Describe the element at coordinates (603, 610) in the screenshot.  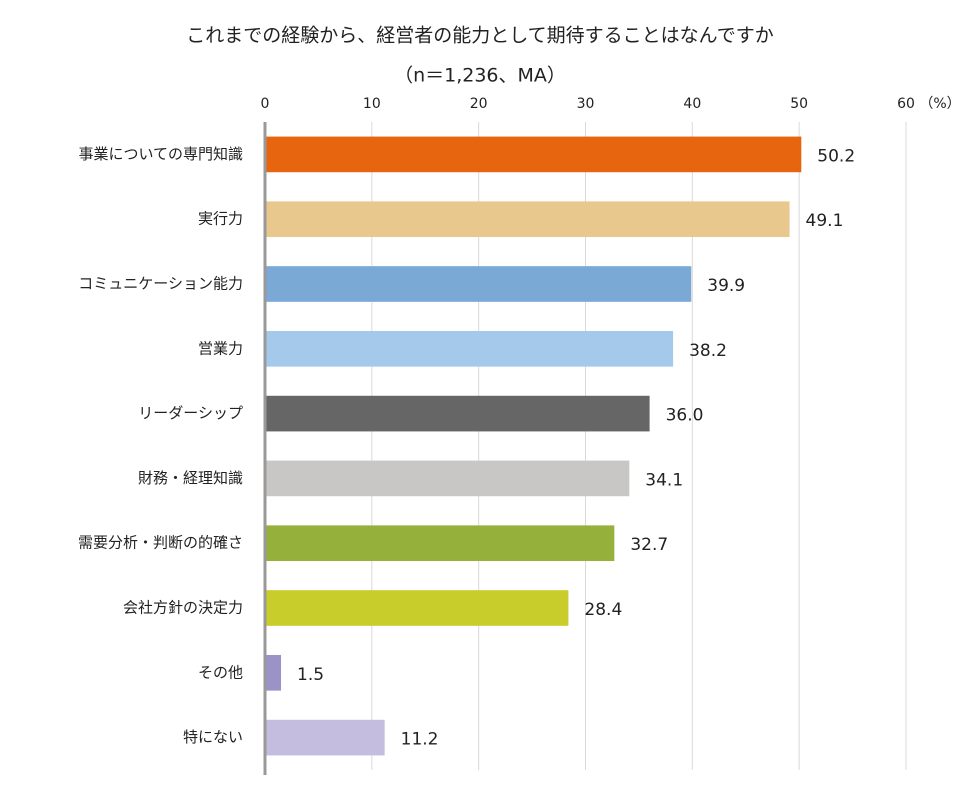
I see `value-label: 28.4` at that location.